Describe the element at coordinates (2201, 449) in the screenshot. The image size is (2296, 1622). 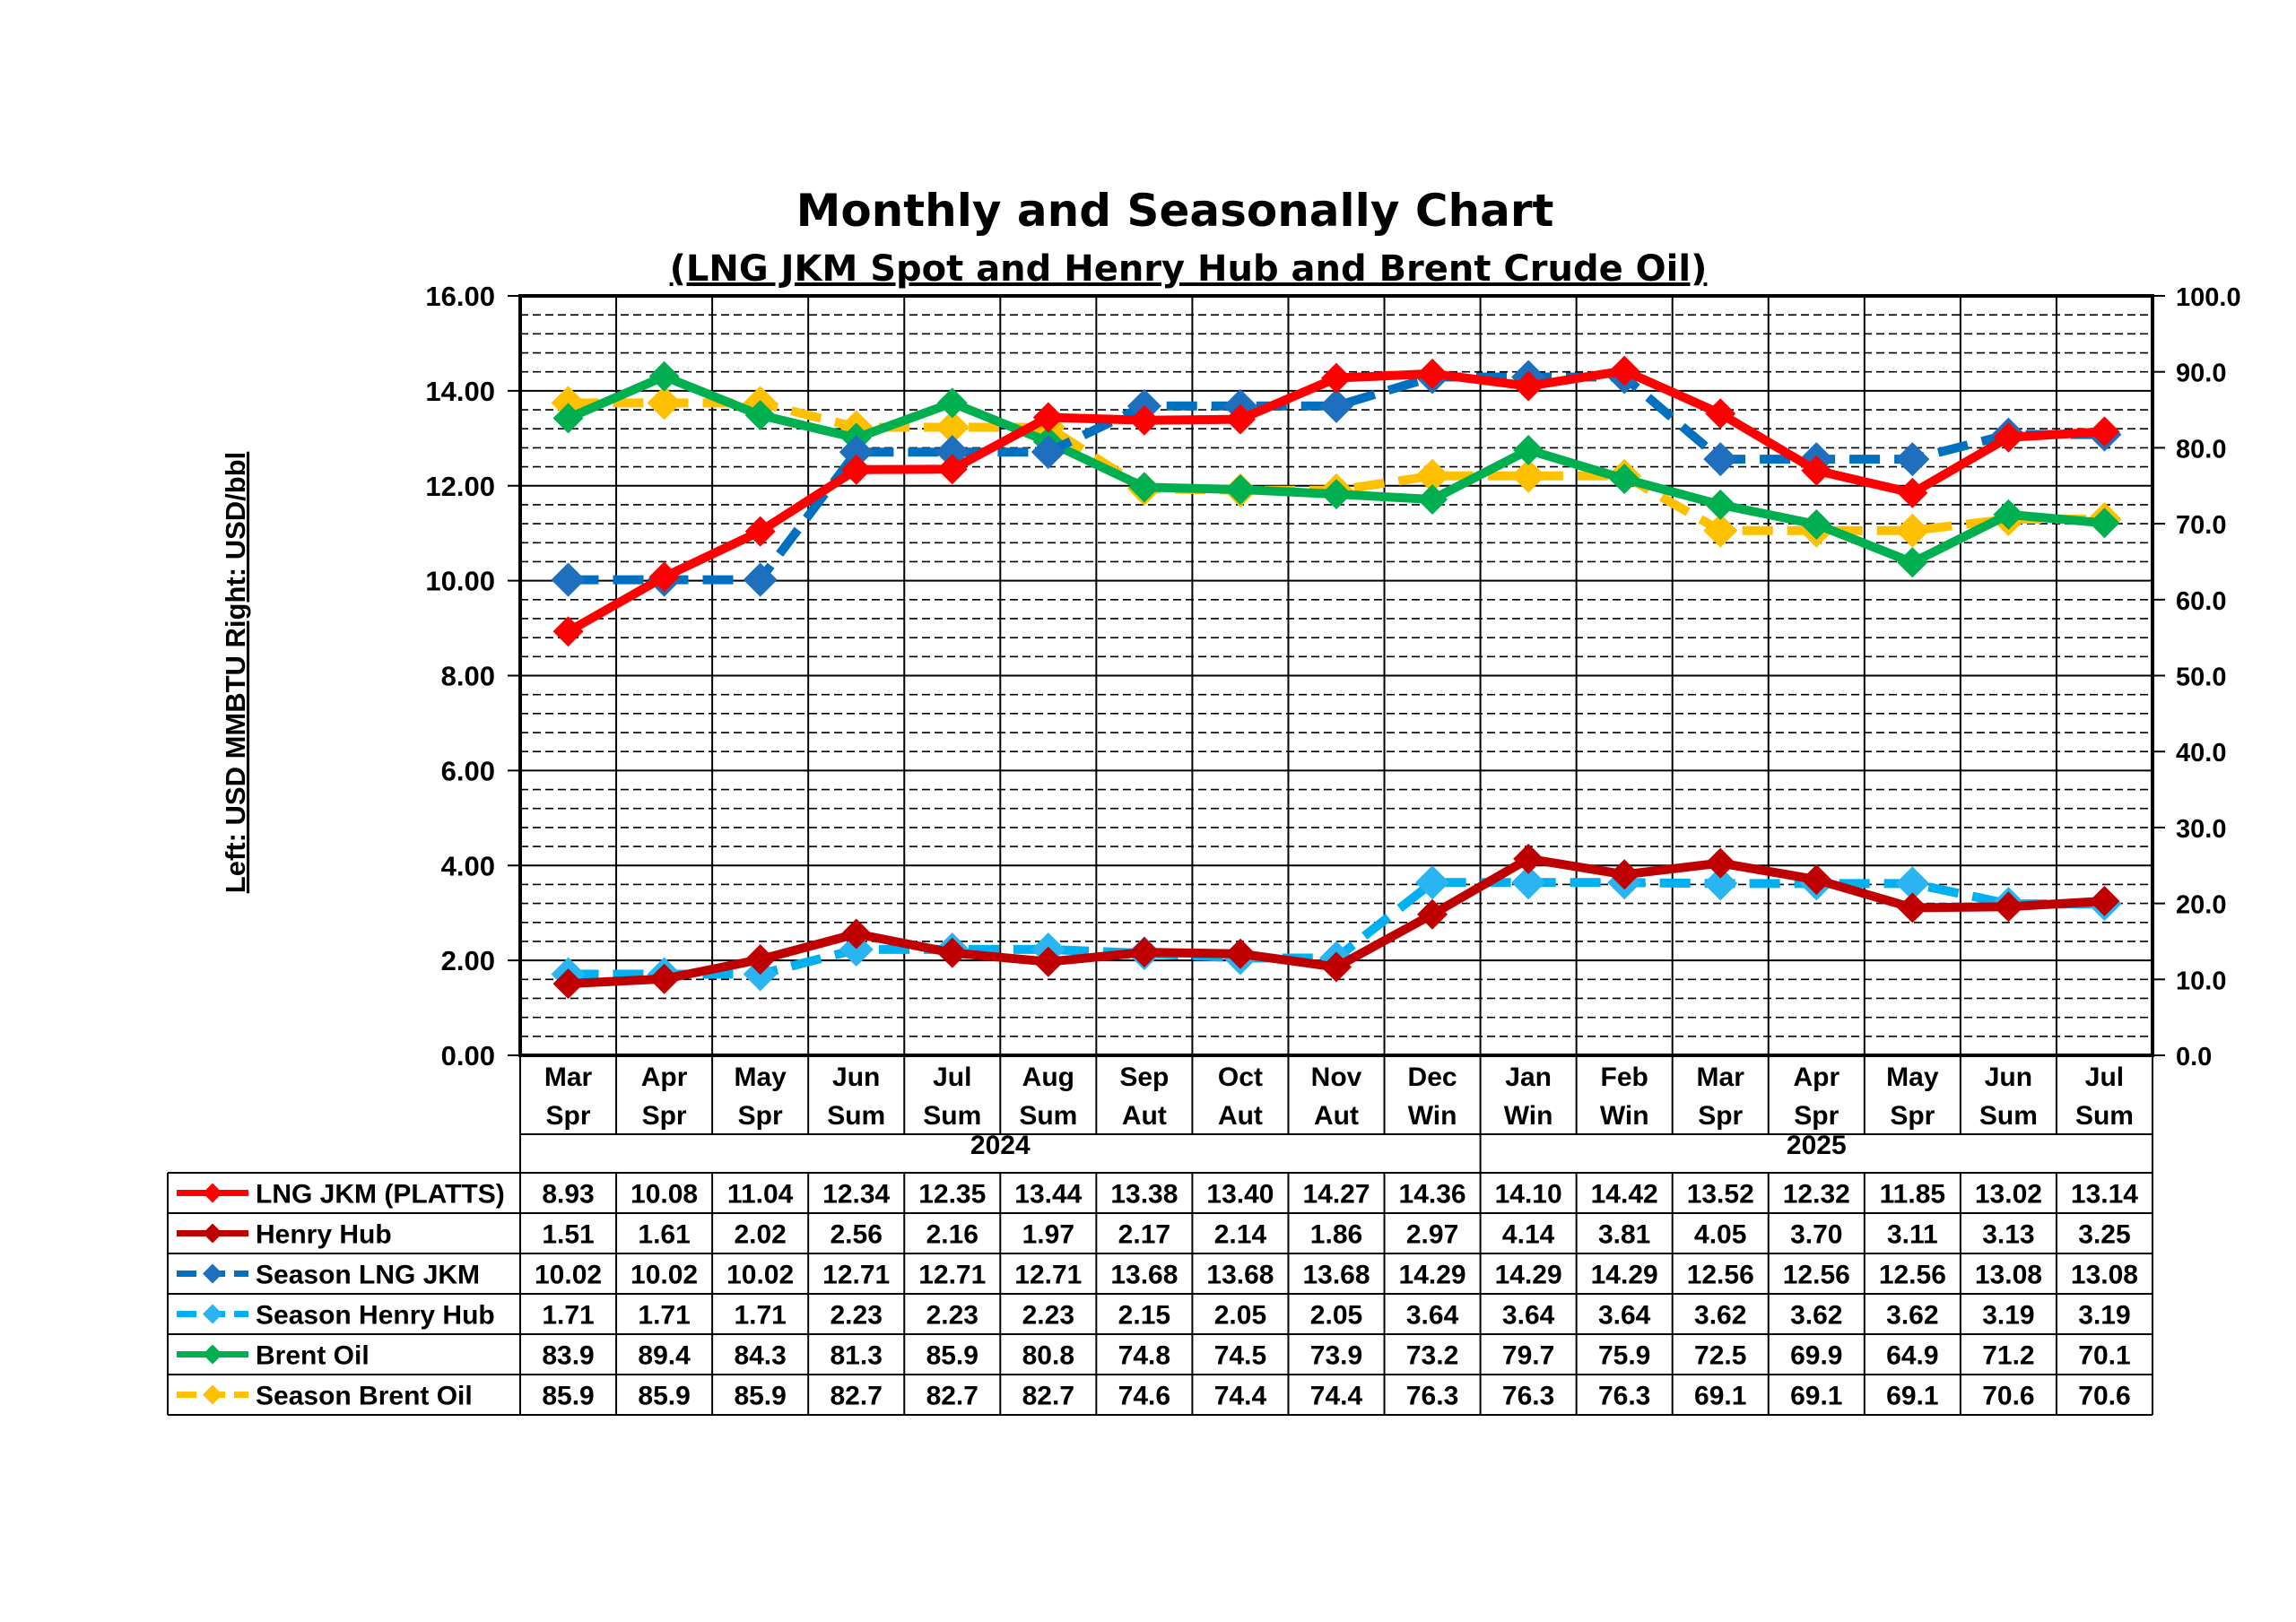
I see `right-tick-label: 80.0` at that location.